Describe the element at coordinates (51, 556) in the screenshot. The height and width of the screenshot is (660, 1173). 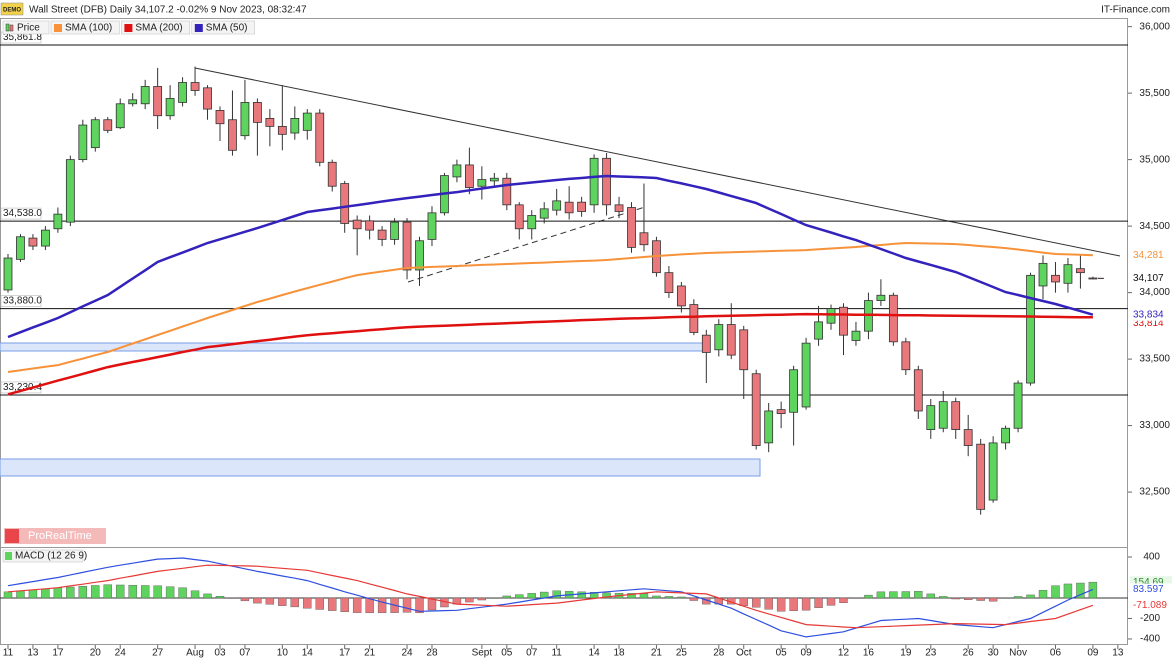
I see `legend-label: MACD (12 26 9)` at that location.